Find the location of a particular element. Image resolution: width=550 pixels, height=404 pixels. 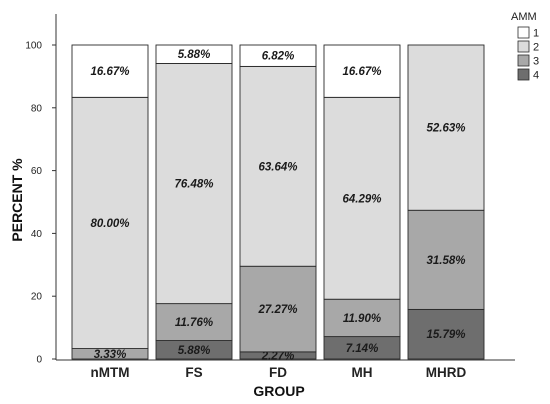

data-label: 2.27% is located at coordinates (278, 356).